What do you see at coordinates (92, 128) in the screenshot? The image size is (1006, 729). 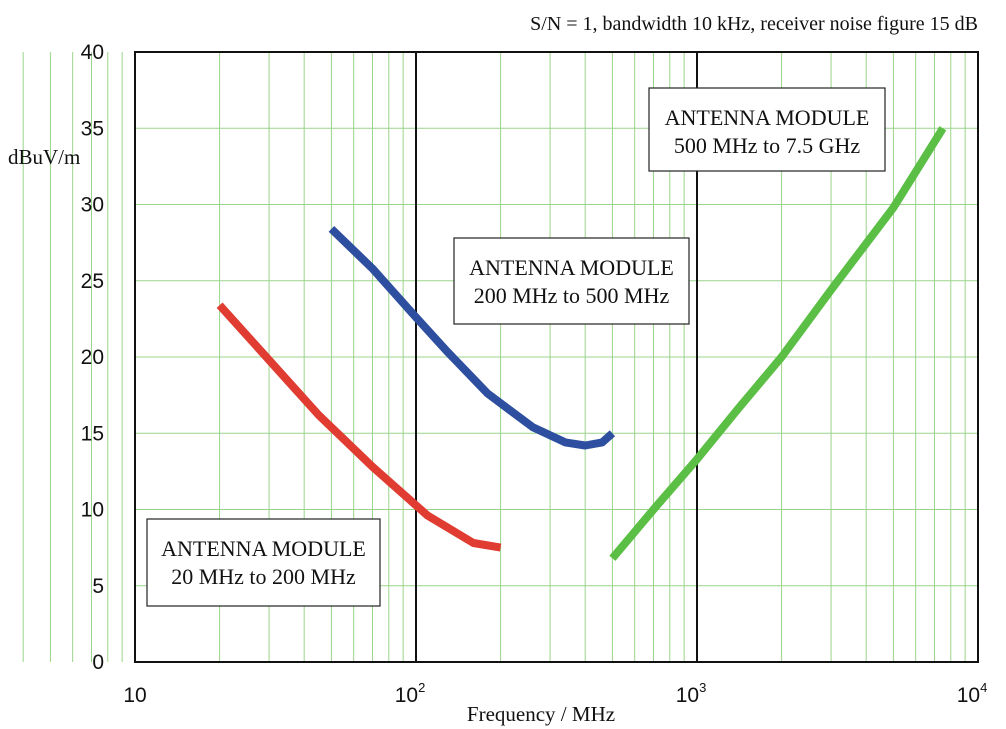 I see `y-tick-label: 35` at bounding box center [92, 128].